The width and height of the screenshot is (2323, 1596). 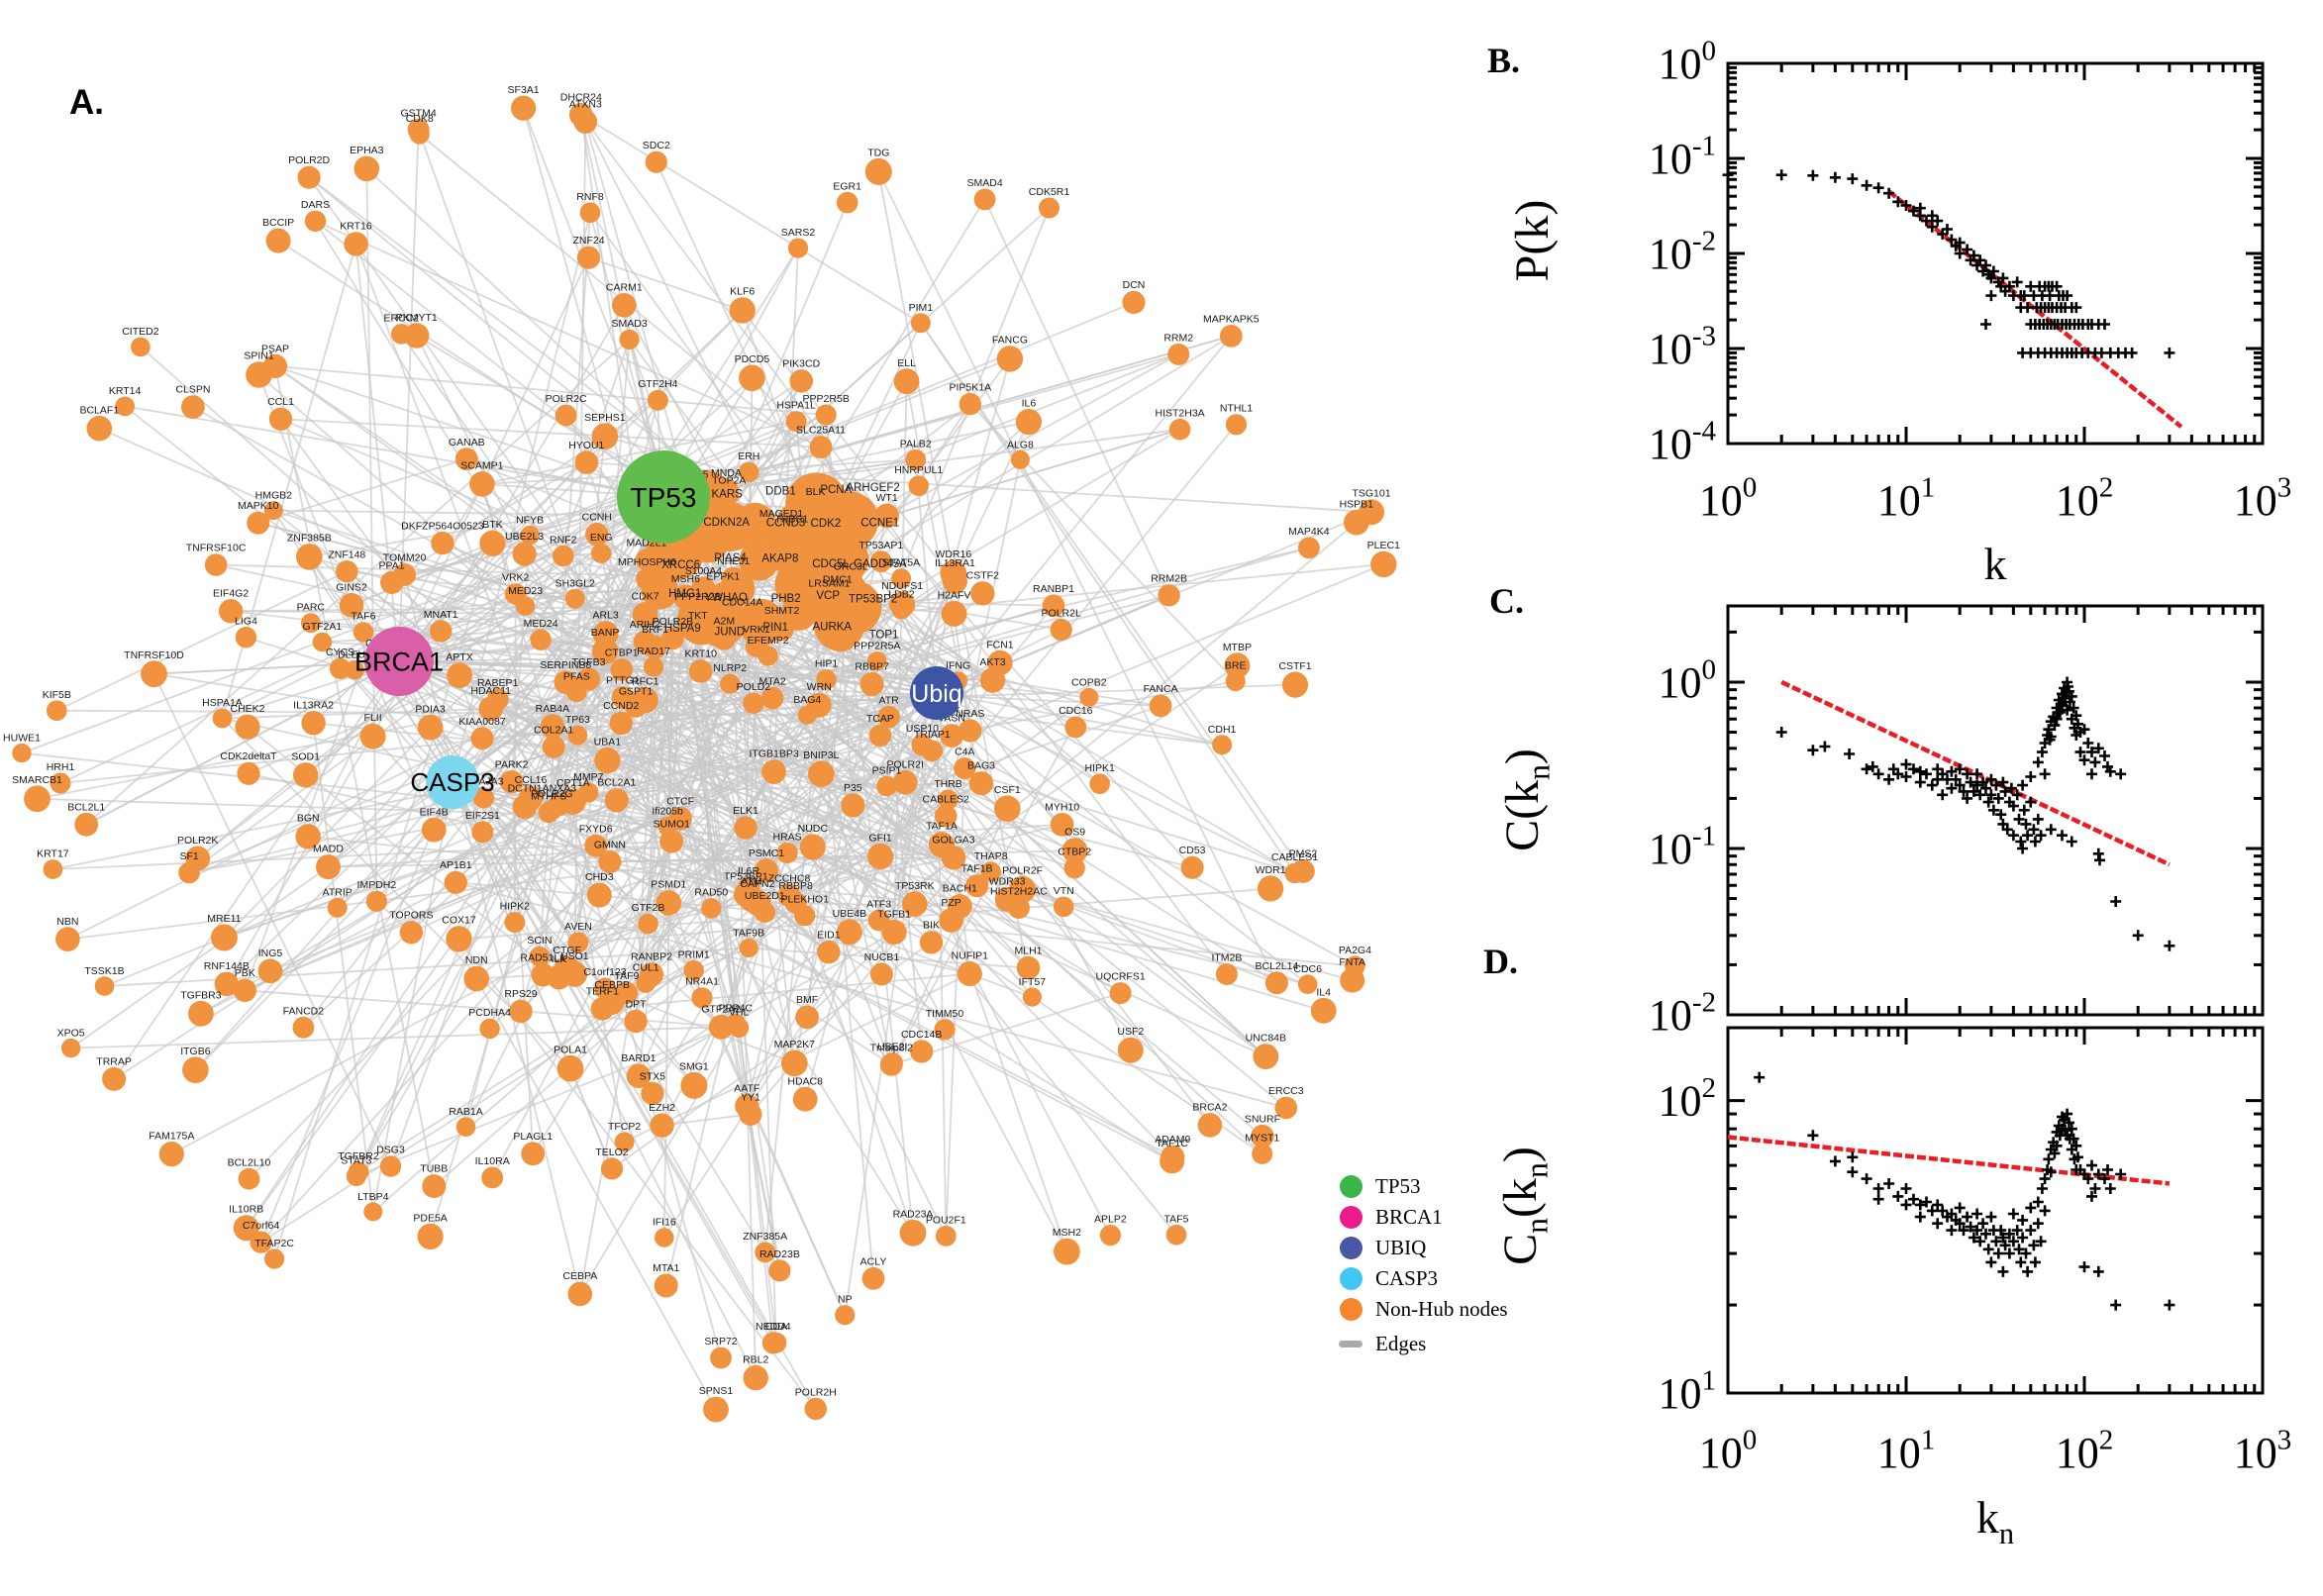 I want to click on svg-text: TELO2, so click(x=612, y=1152).